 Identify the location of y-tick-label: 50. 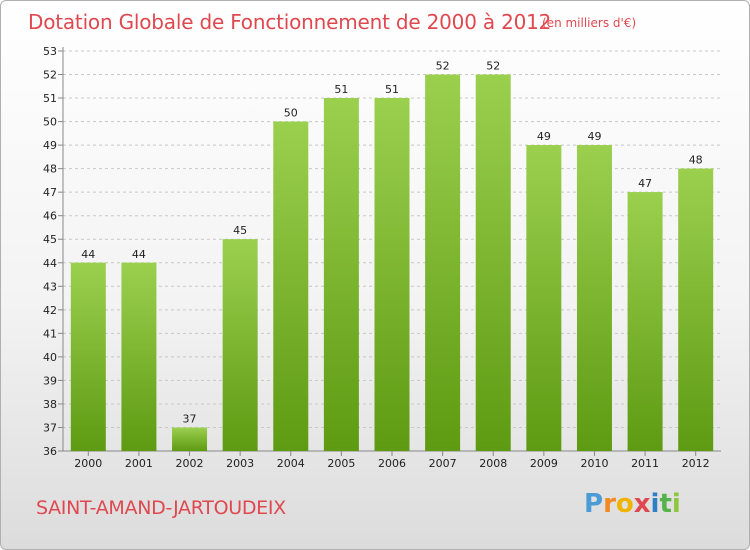
(50, 122).